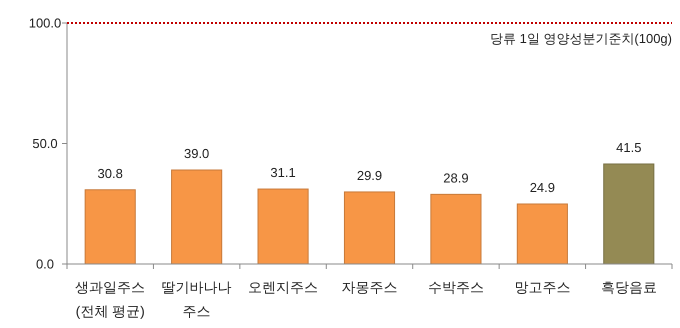 The height and width of the screenshot is (328, 680). What do you see at coordinates (581, 38) in the screenshot?
I see `ref-line-label: 당류 1일 영양성분기준치(100g)` at bounding box center [581, 38].